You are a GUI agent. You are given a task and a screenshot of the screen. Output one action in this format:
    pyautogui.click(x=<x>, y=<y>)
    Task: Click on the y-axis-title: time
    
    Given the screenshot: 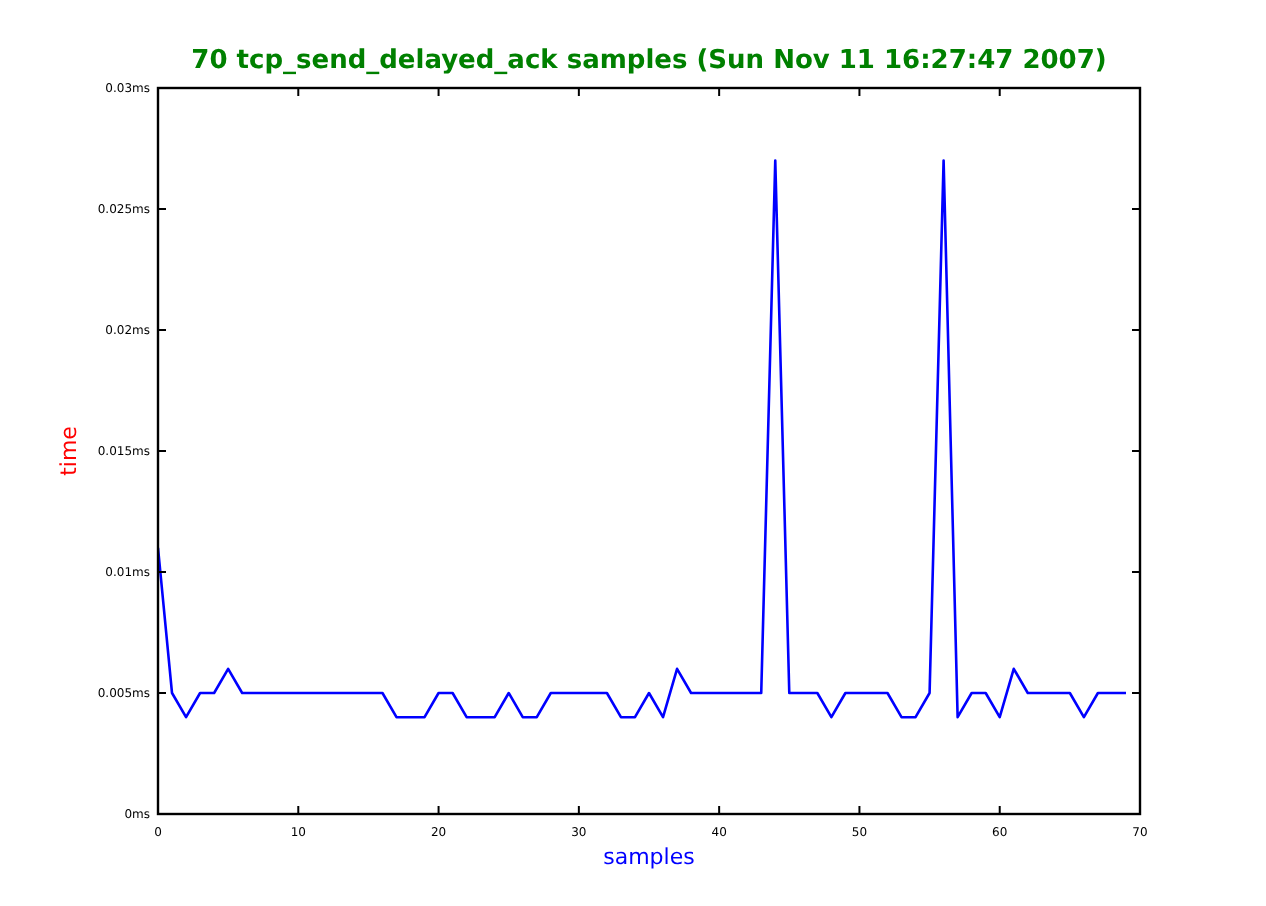 What is the action you would take?
    pyautogui.click(x=69, y=450)
    